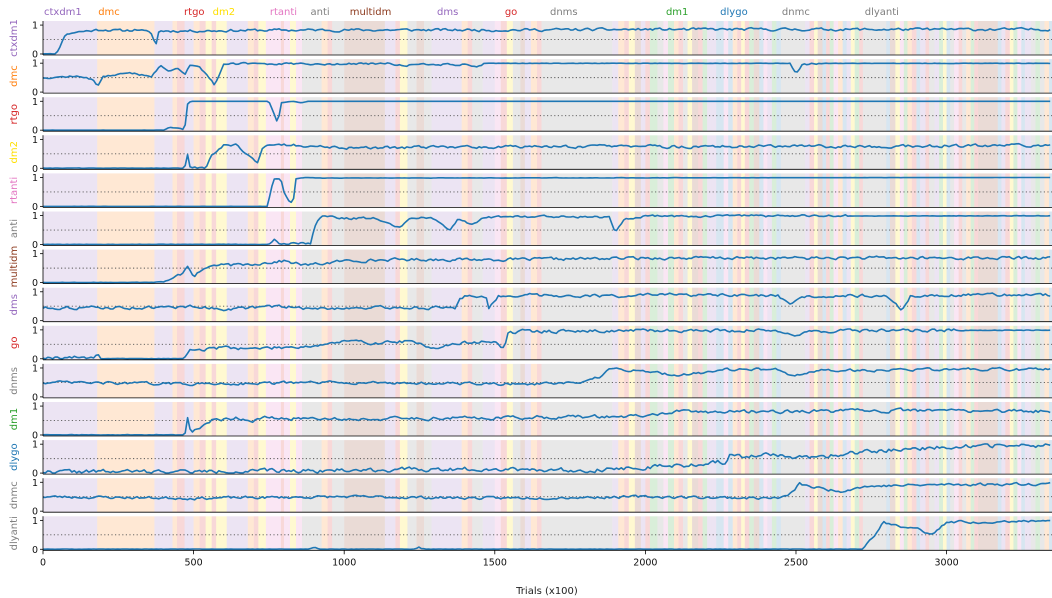 This screenshot has height=598, width=1052. Describe the element at coordinates (35, 512) in the screenshot. I see `y-tick-label-dnmc: 0` at that location.